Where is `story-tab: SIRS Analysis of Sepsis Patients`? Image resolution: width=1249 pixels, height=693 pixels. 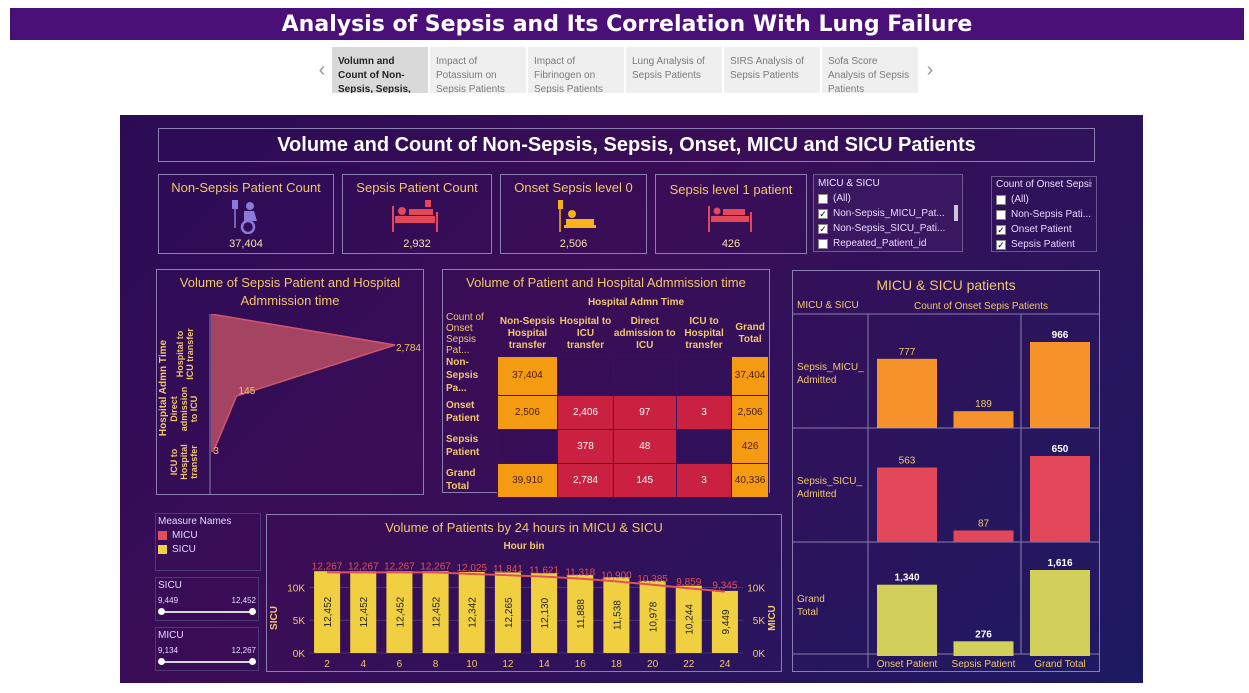 story-tab: SIRS Analysis of Sepsis Patients is located at coordinates (772, 70).